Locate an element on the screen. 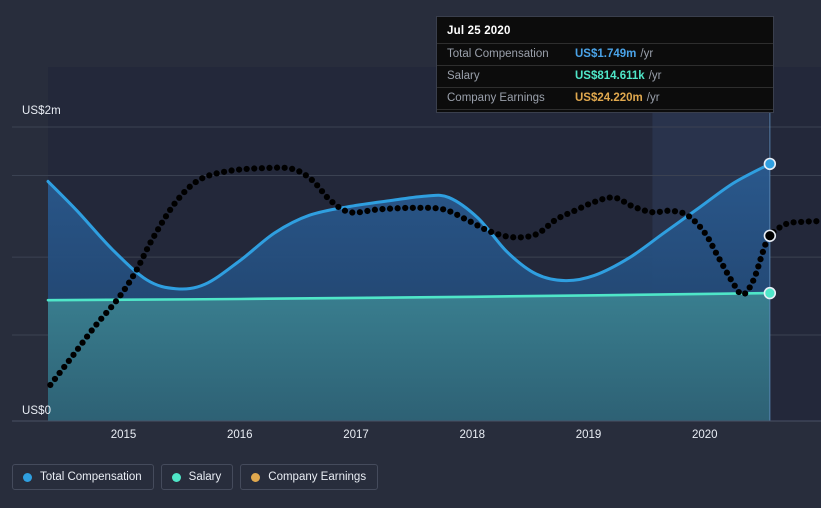  legend-item-company-earnings: Company Earnings is located at coordinates (309, 477).